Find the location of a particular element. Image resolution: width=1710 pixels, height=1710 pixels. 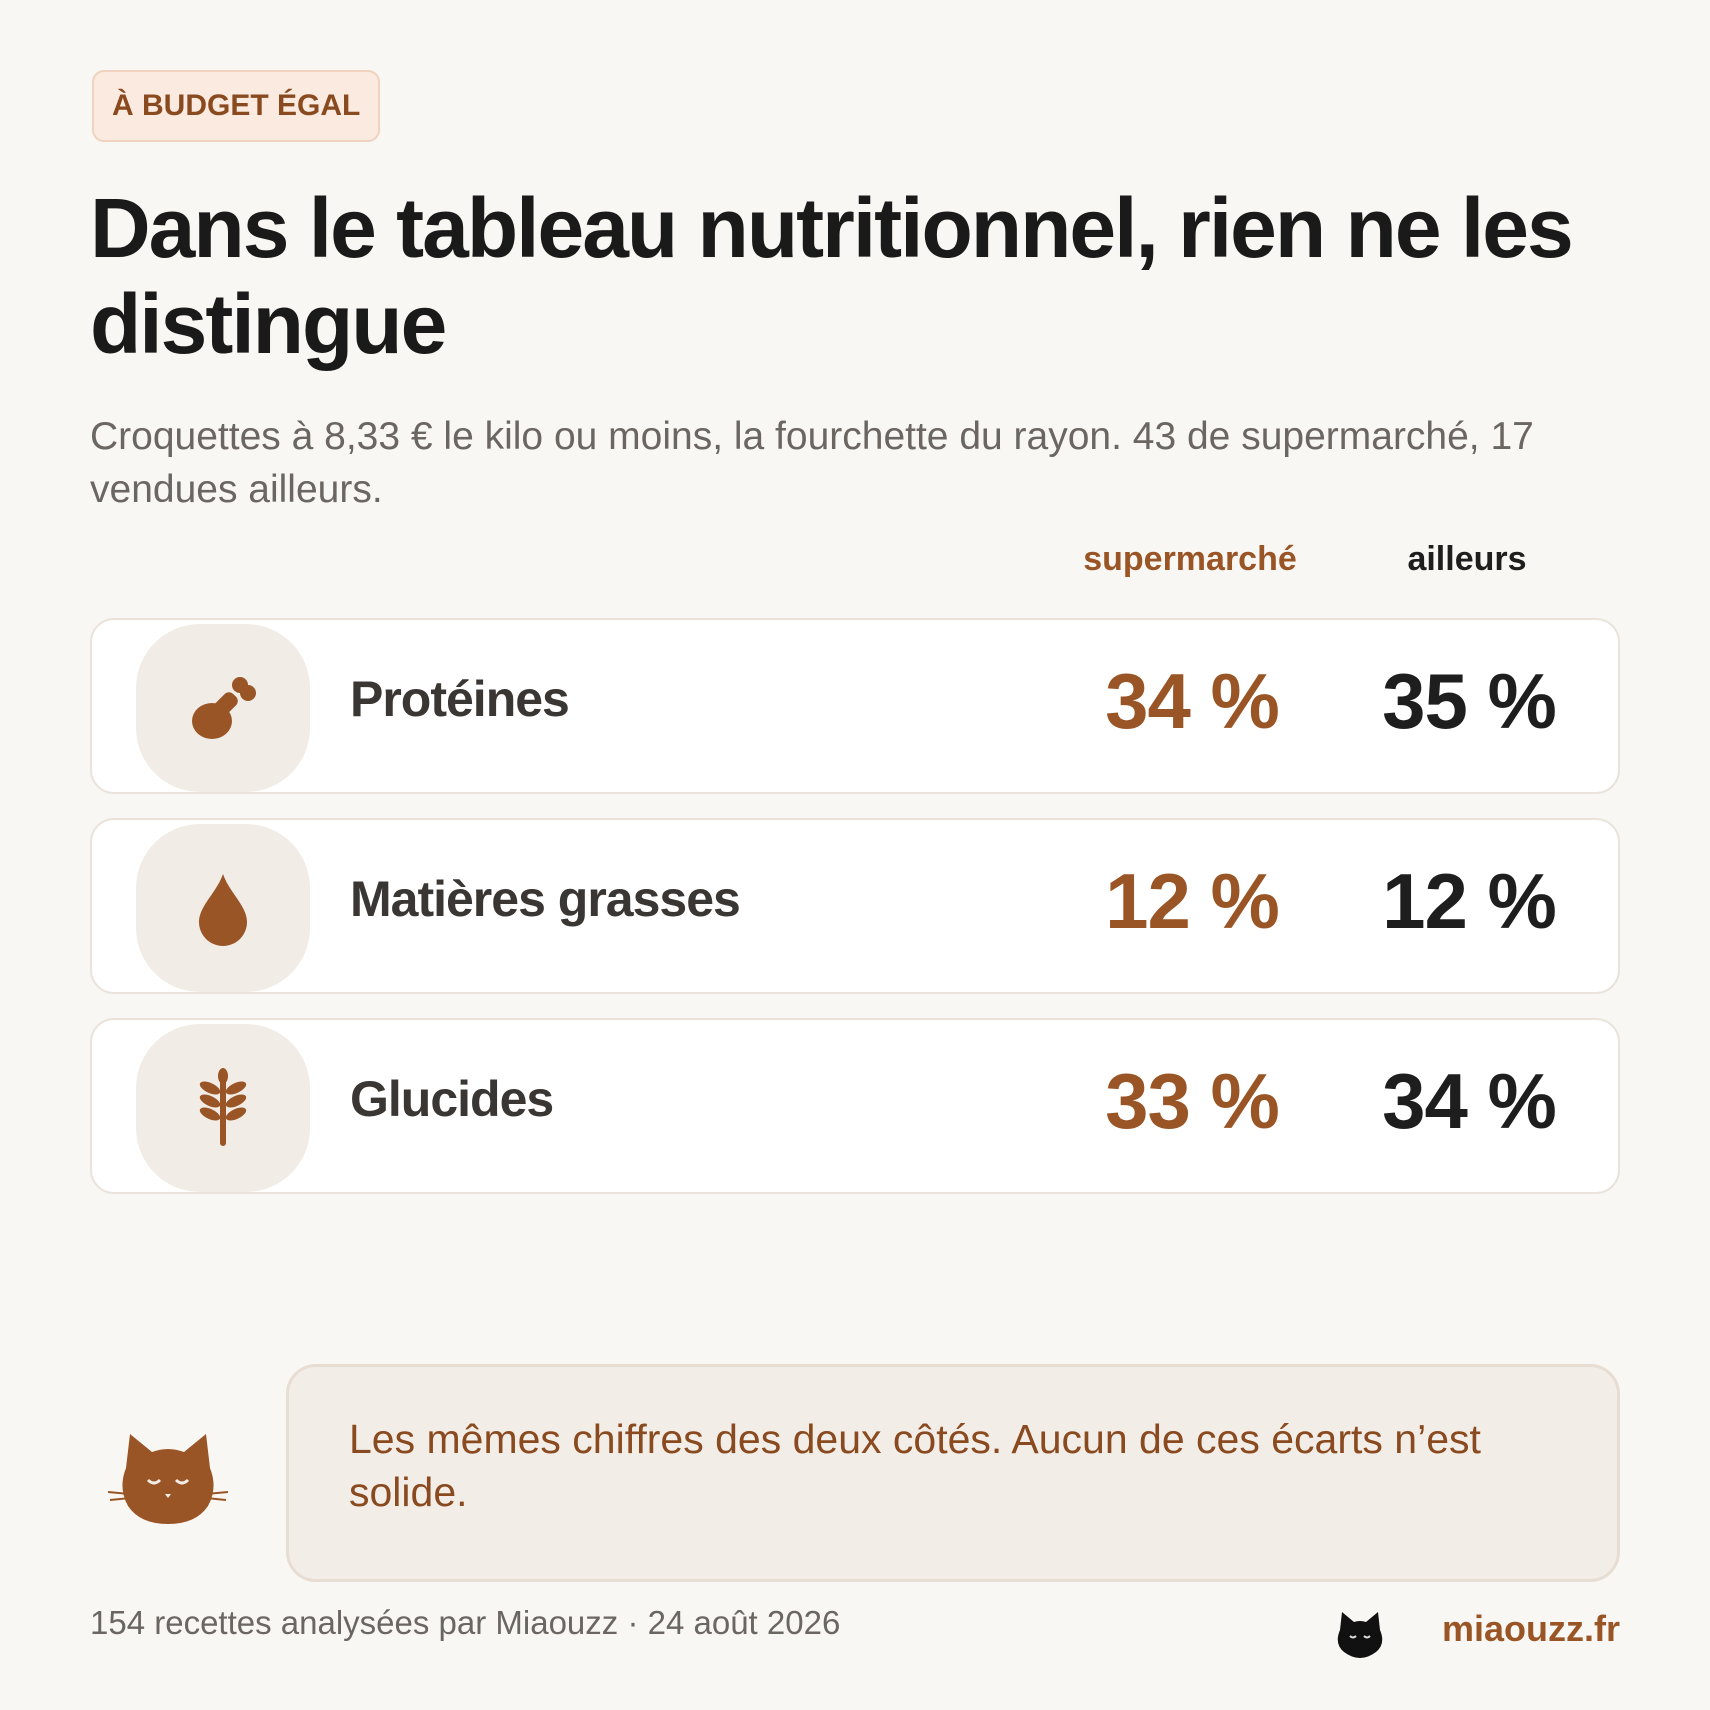

row-label: Matières grasses is located at coordinates (545, 899).